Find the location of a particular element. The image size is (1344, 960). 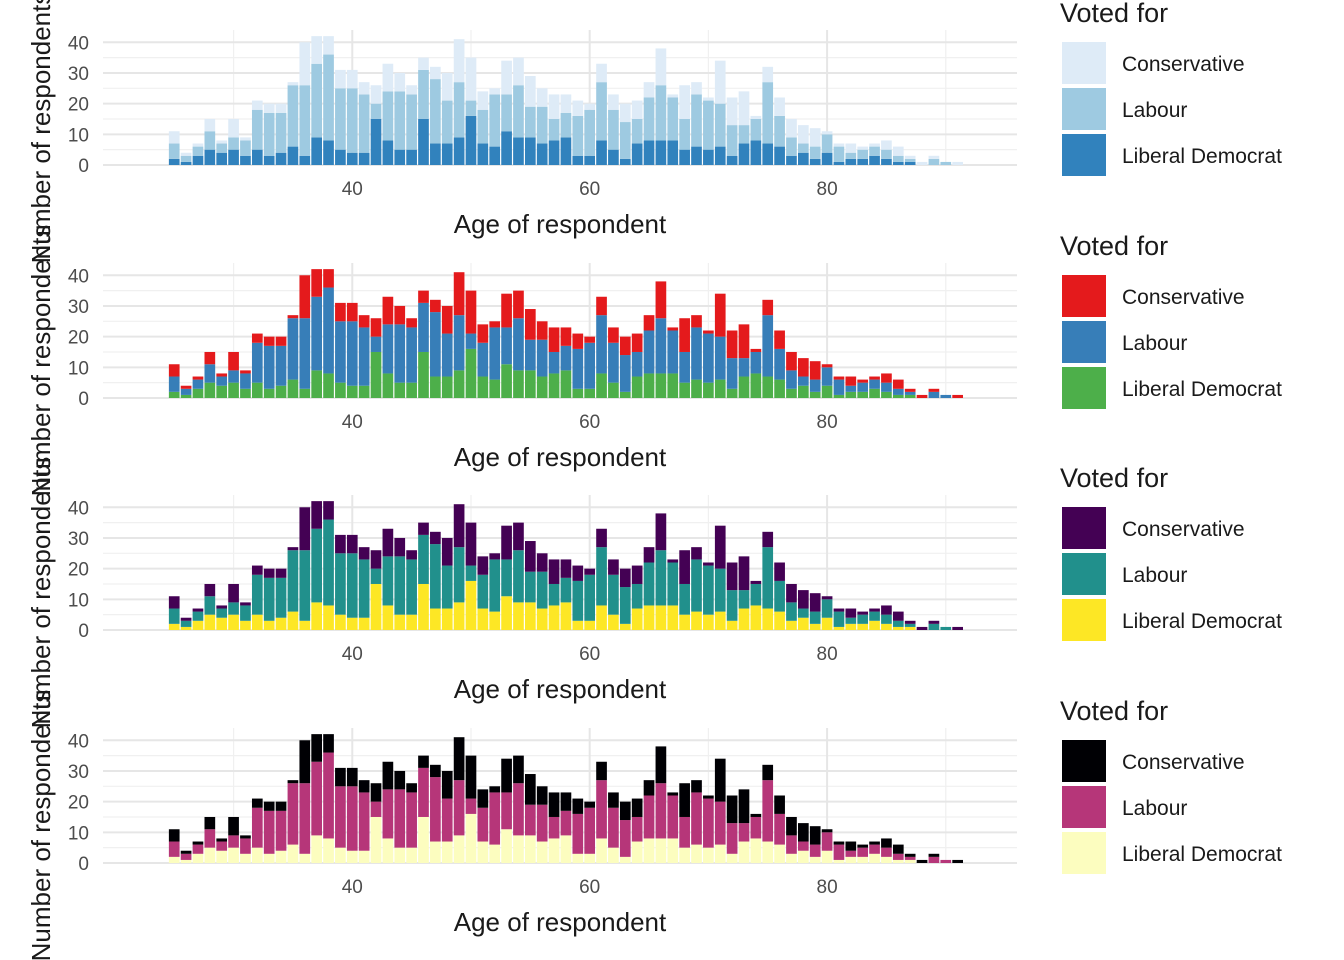

y-tick-label: 20 is located at coordinates (78, 803).